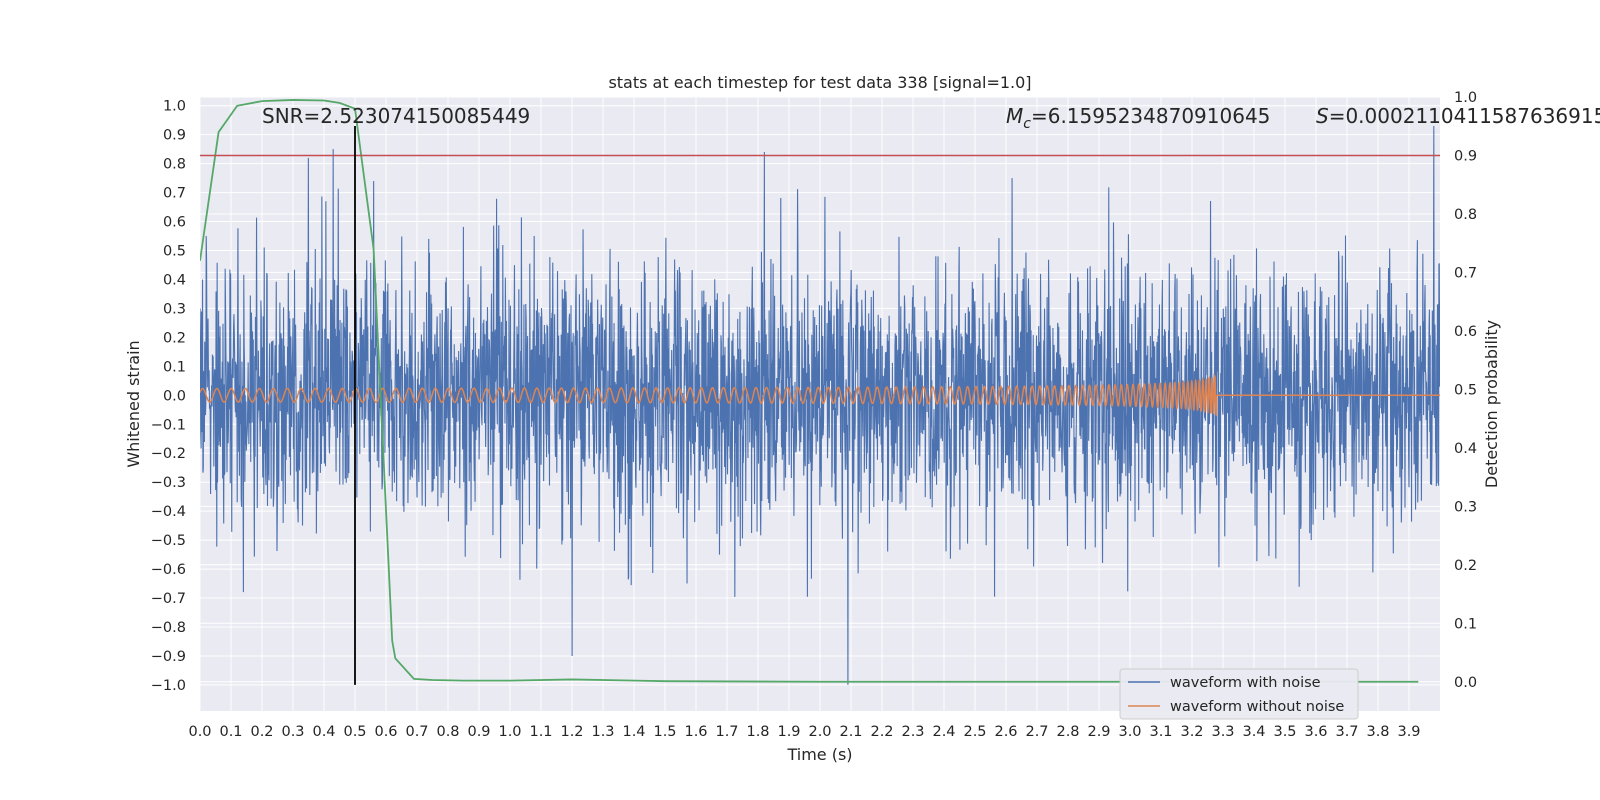  Describe the element at coordinates (174, 252) in the screenshot. I see `y-tick-label: 0.5` at that location.